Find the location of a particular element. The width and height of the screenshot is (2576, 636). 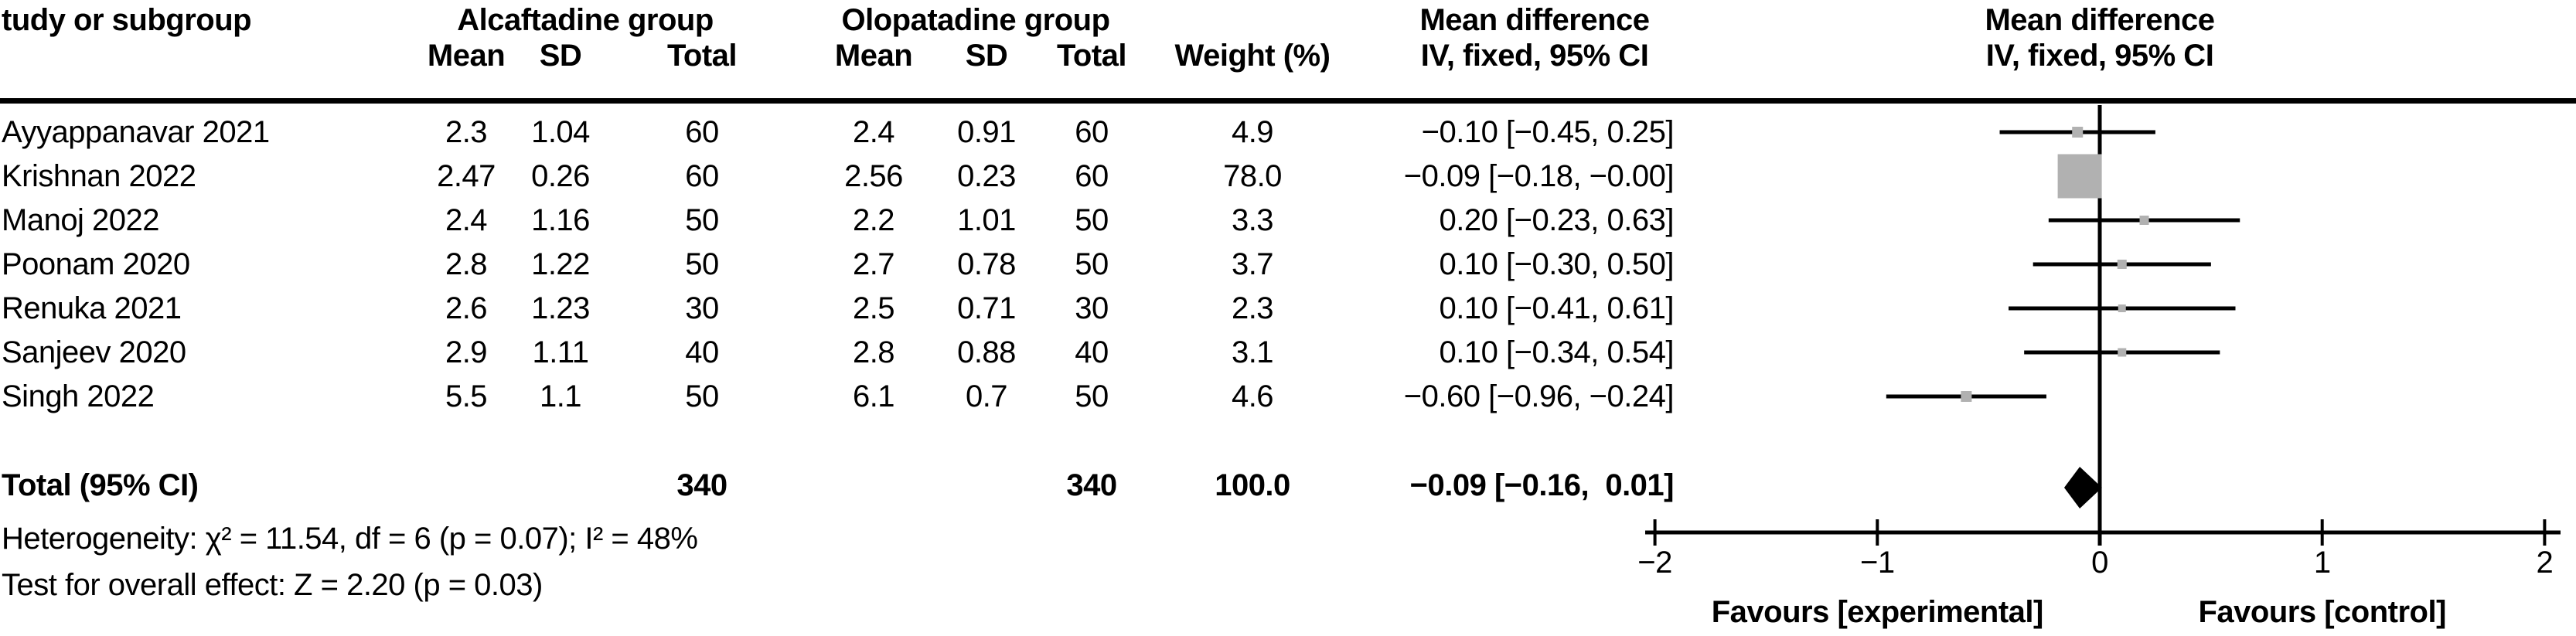

column-header-sd-1: SD is located at coordinates (560, 56).